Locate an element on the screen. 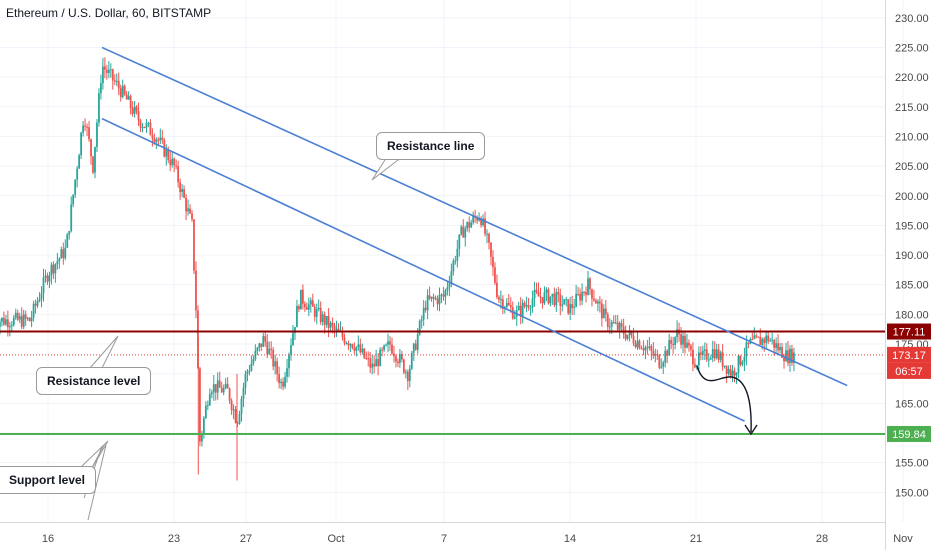 This screenshot has height=550, width=932. callout-resistance-level: Resistance level is located at coordinates (94, 381).